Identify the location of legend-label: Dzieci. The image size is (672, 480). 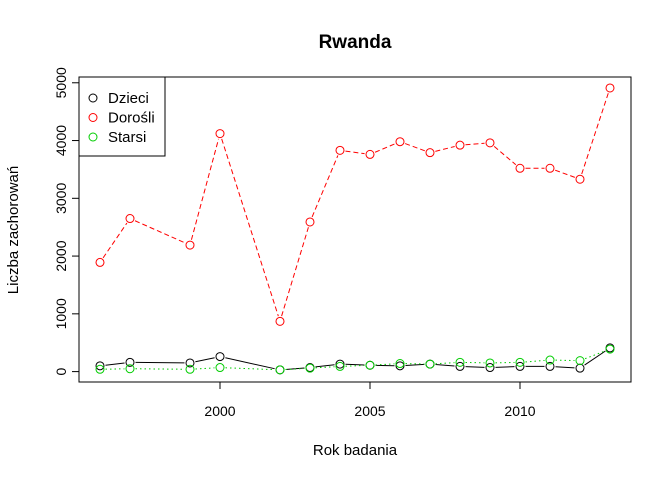
(128, 98).